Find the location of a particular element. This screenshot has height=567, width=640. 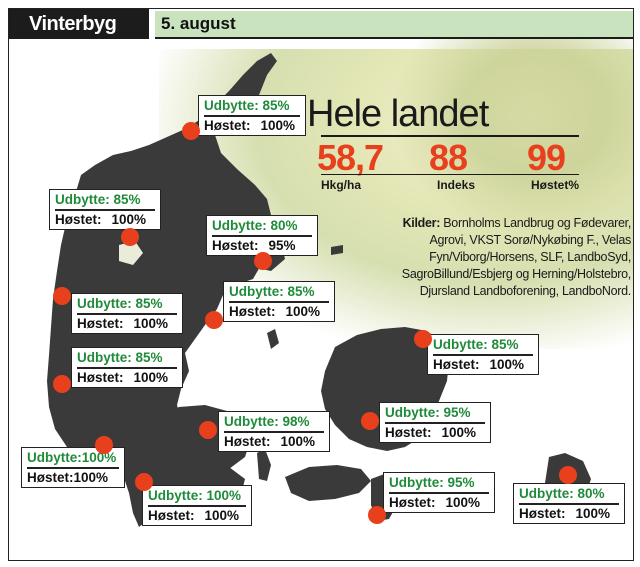

region-box-zealand: Udbytte: 95% Høstet: 100% is located at coordinates (435, 422).